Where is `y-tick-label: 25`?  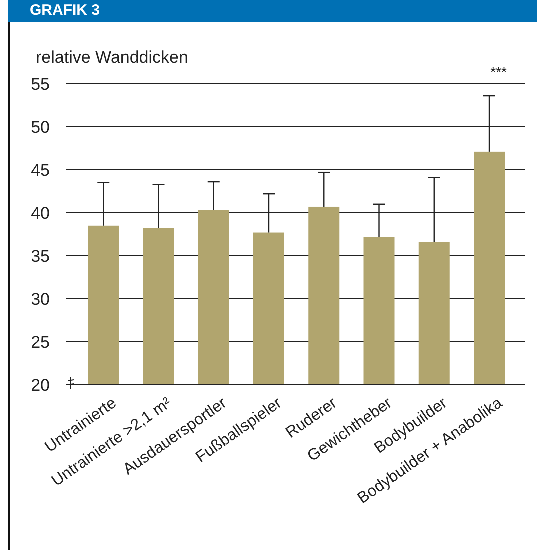 y-tick-label: 25 is located at coordinates (40, 342).